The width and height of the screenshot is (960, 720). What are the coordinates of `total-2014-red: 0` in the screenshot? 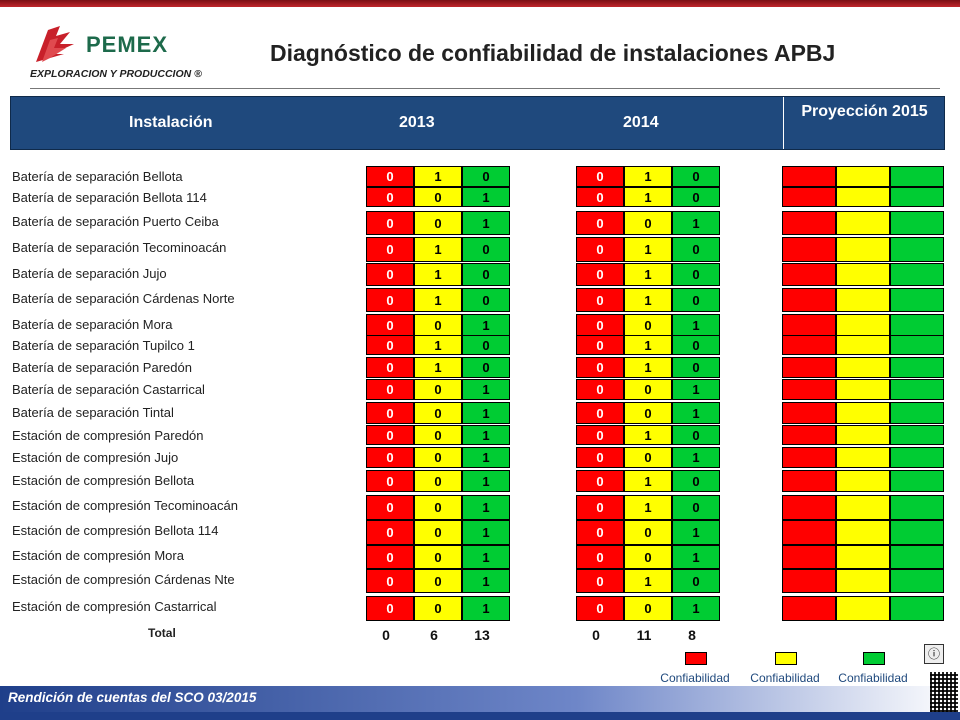 It's located at (596, 635).